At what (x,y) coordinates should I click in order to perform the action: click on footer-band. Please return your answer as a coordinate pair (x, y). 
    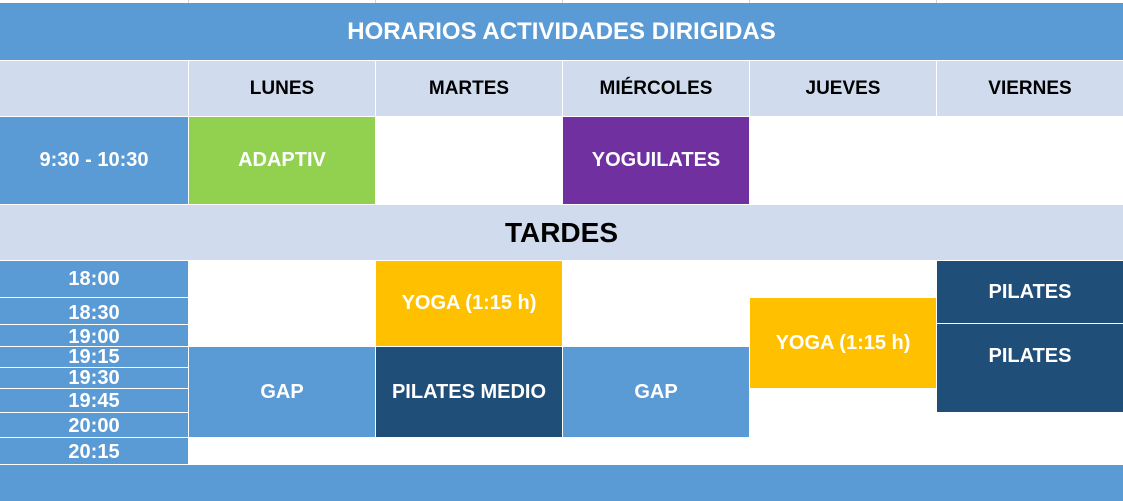
    Looking at the image, I should click on (561, 483).